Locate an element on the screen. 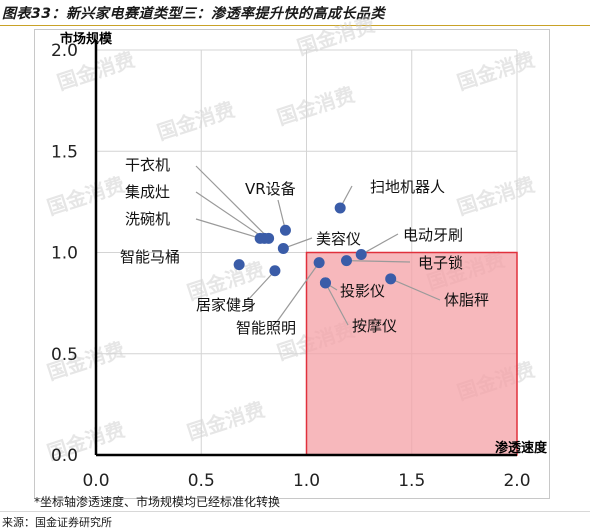 The height and width of the screenshot is (530, 590). point-label: 投影仪 is located at coordinates (362, 291).